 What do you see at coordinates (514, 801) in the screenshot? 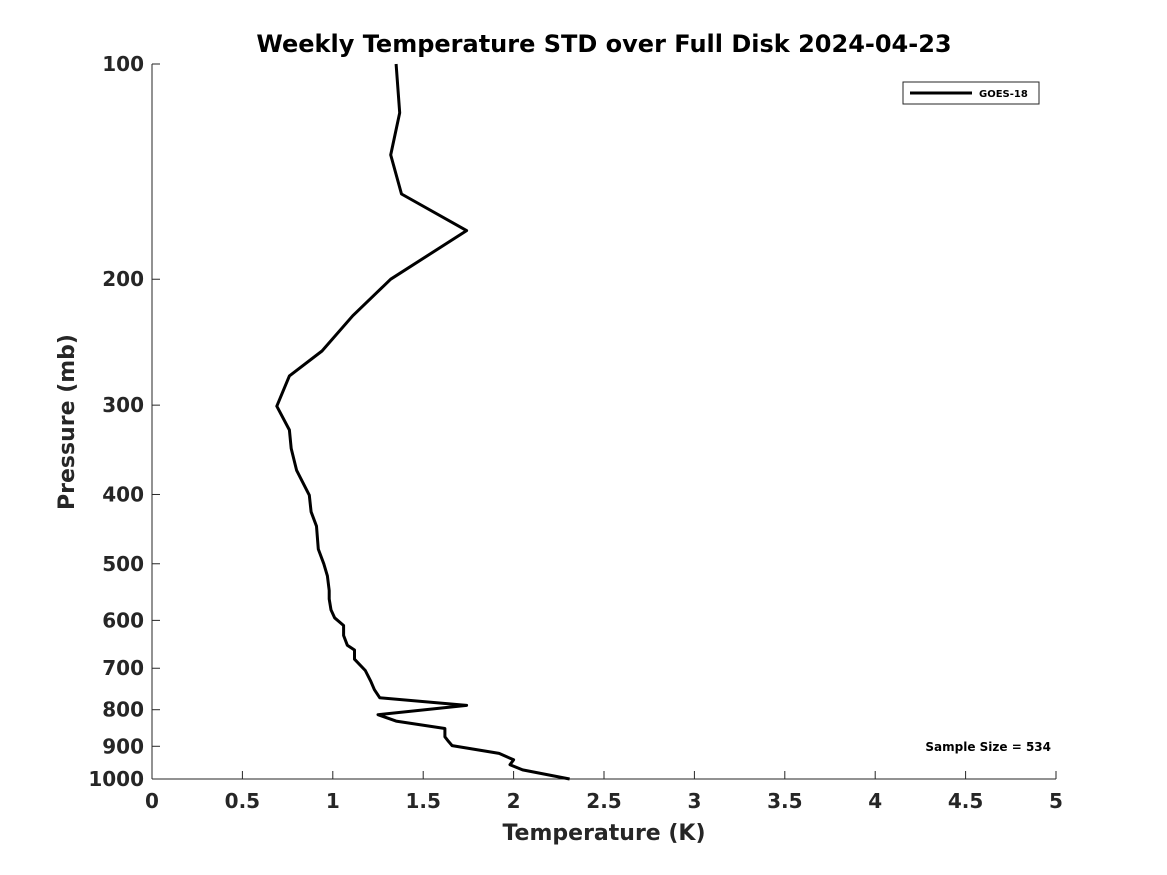
I see `x-tick-label: 2` at bounding box center [514, 801].